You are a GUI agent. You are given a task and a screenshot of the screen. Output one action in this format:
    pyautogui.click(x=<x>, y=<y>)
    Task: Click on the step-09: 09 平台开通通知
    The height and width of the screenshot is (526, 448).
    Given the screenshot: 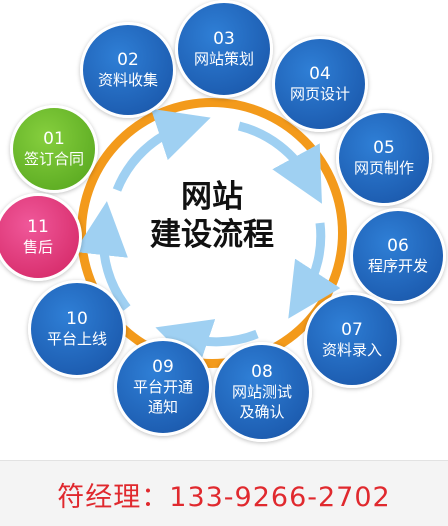 What is the action you would take?
    pyautogui.click(x=163, y=387)
    